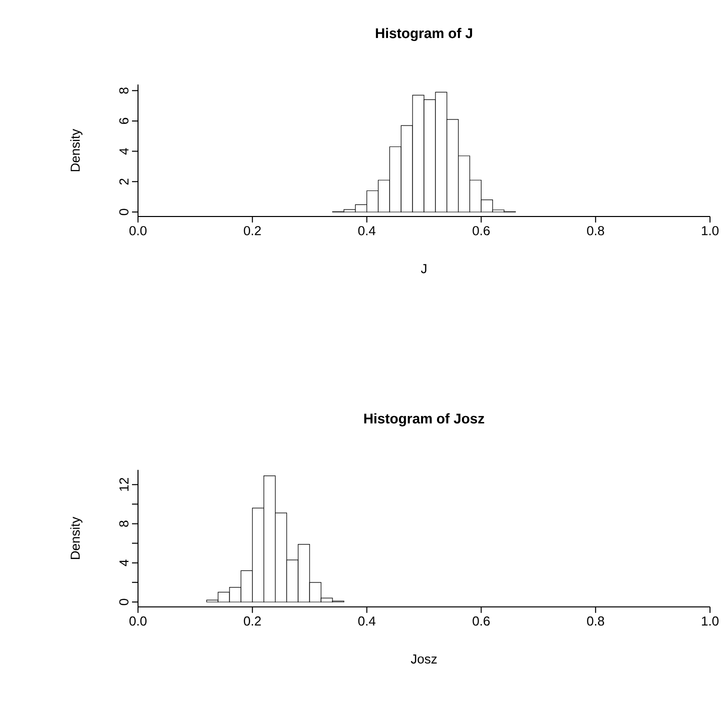  Describe the element at coordinates (123, 121) in the screenshot. I see `y-tick-label: 6` at that location.